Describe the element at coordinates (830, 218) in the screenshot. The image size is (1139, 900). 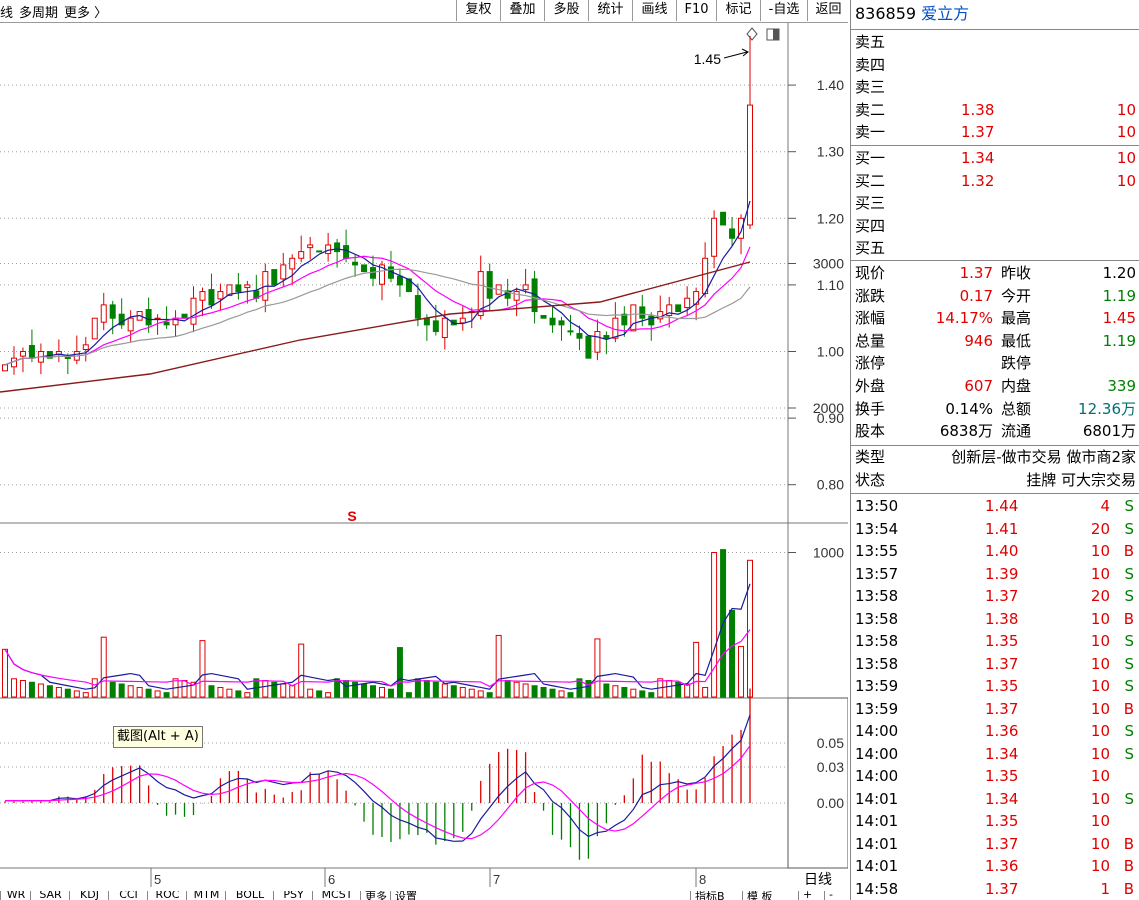
I see `price-axis-label: 1.20` at that location.